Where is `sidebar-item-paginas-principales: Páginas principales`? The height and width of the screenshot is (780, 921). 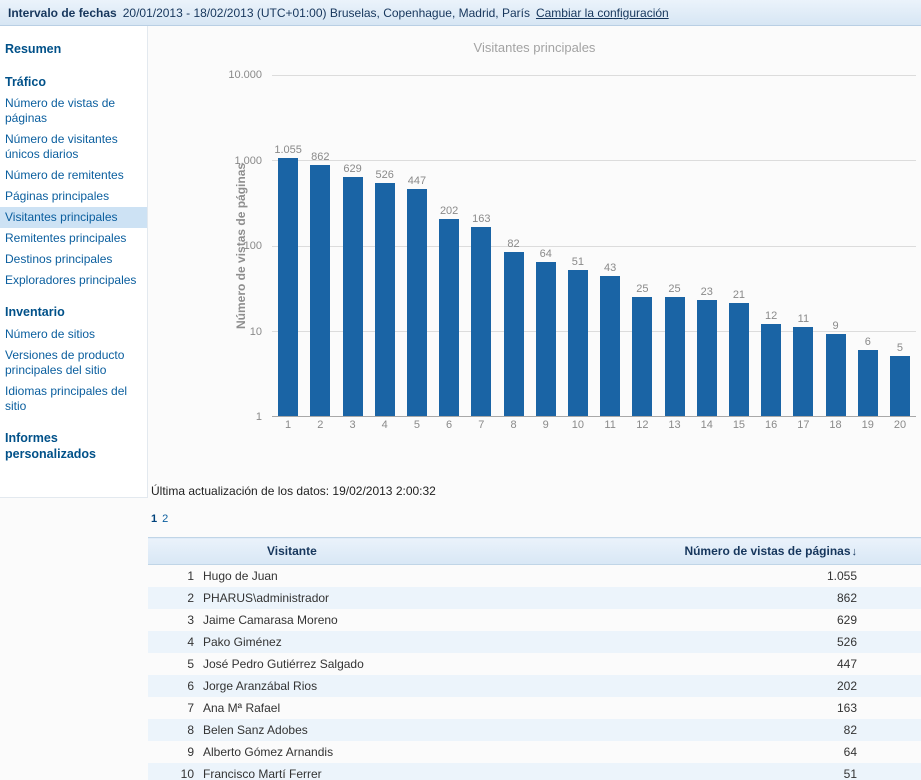
sidebar-item-paginas-principales: Páginas principales is located at coordinates (57, 196).